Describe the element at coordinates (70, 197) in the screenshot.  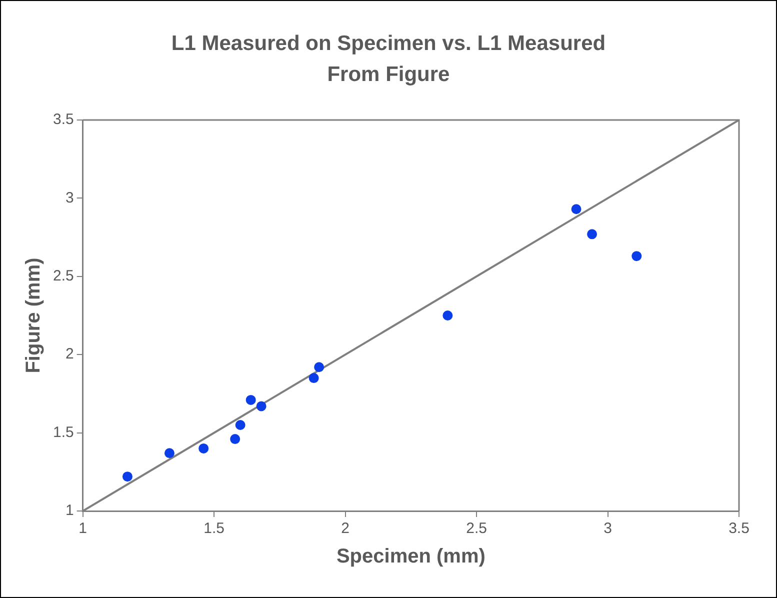
I see `y-tick-label: 3` at that location.